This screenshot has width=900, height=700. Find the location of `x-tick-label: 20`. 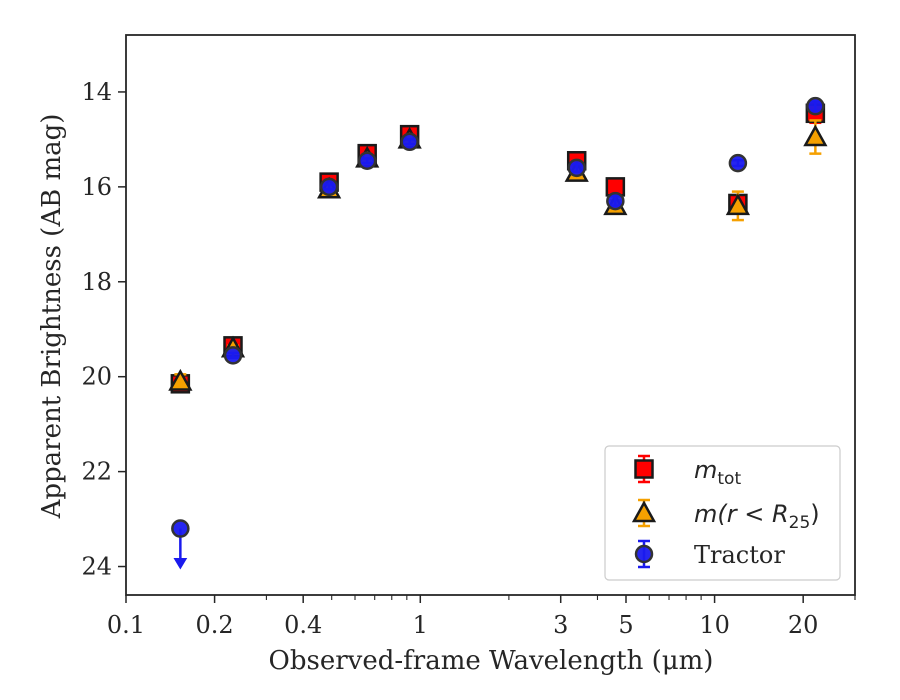

x-tick-label: 20 is located at coordinates (803, 625).